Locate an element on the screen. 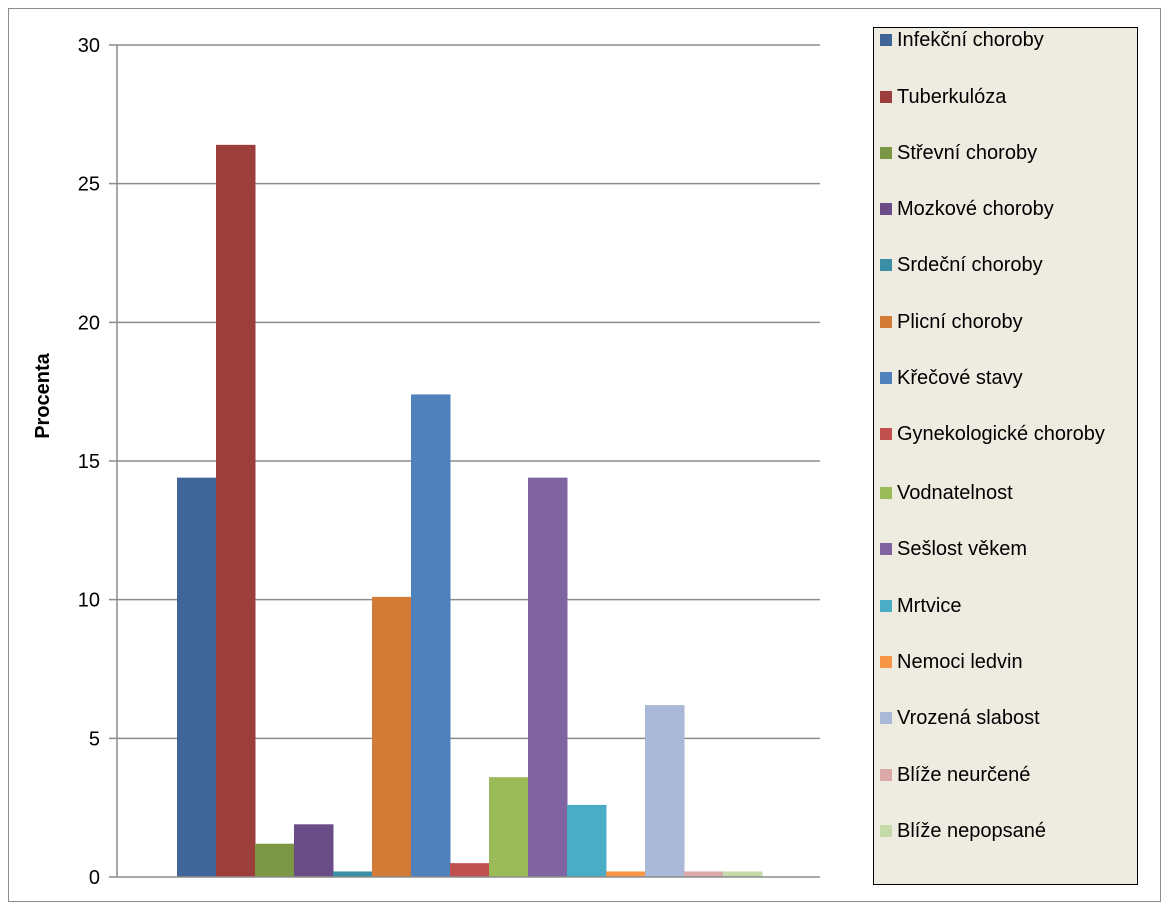  y-tick-label: 15 is located at coordinates (89, 462).